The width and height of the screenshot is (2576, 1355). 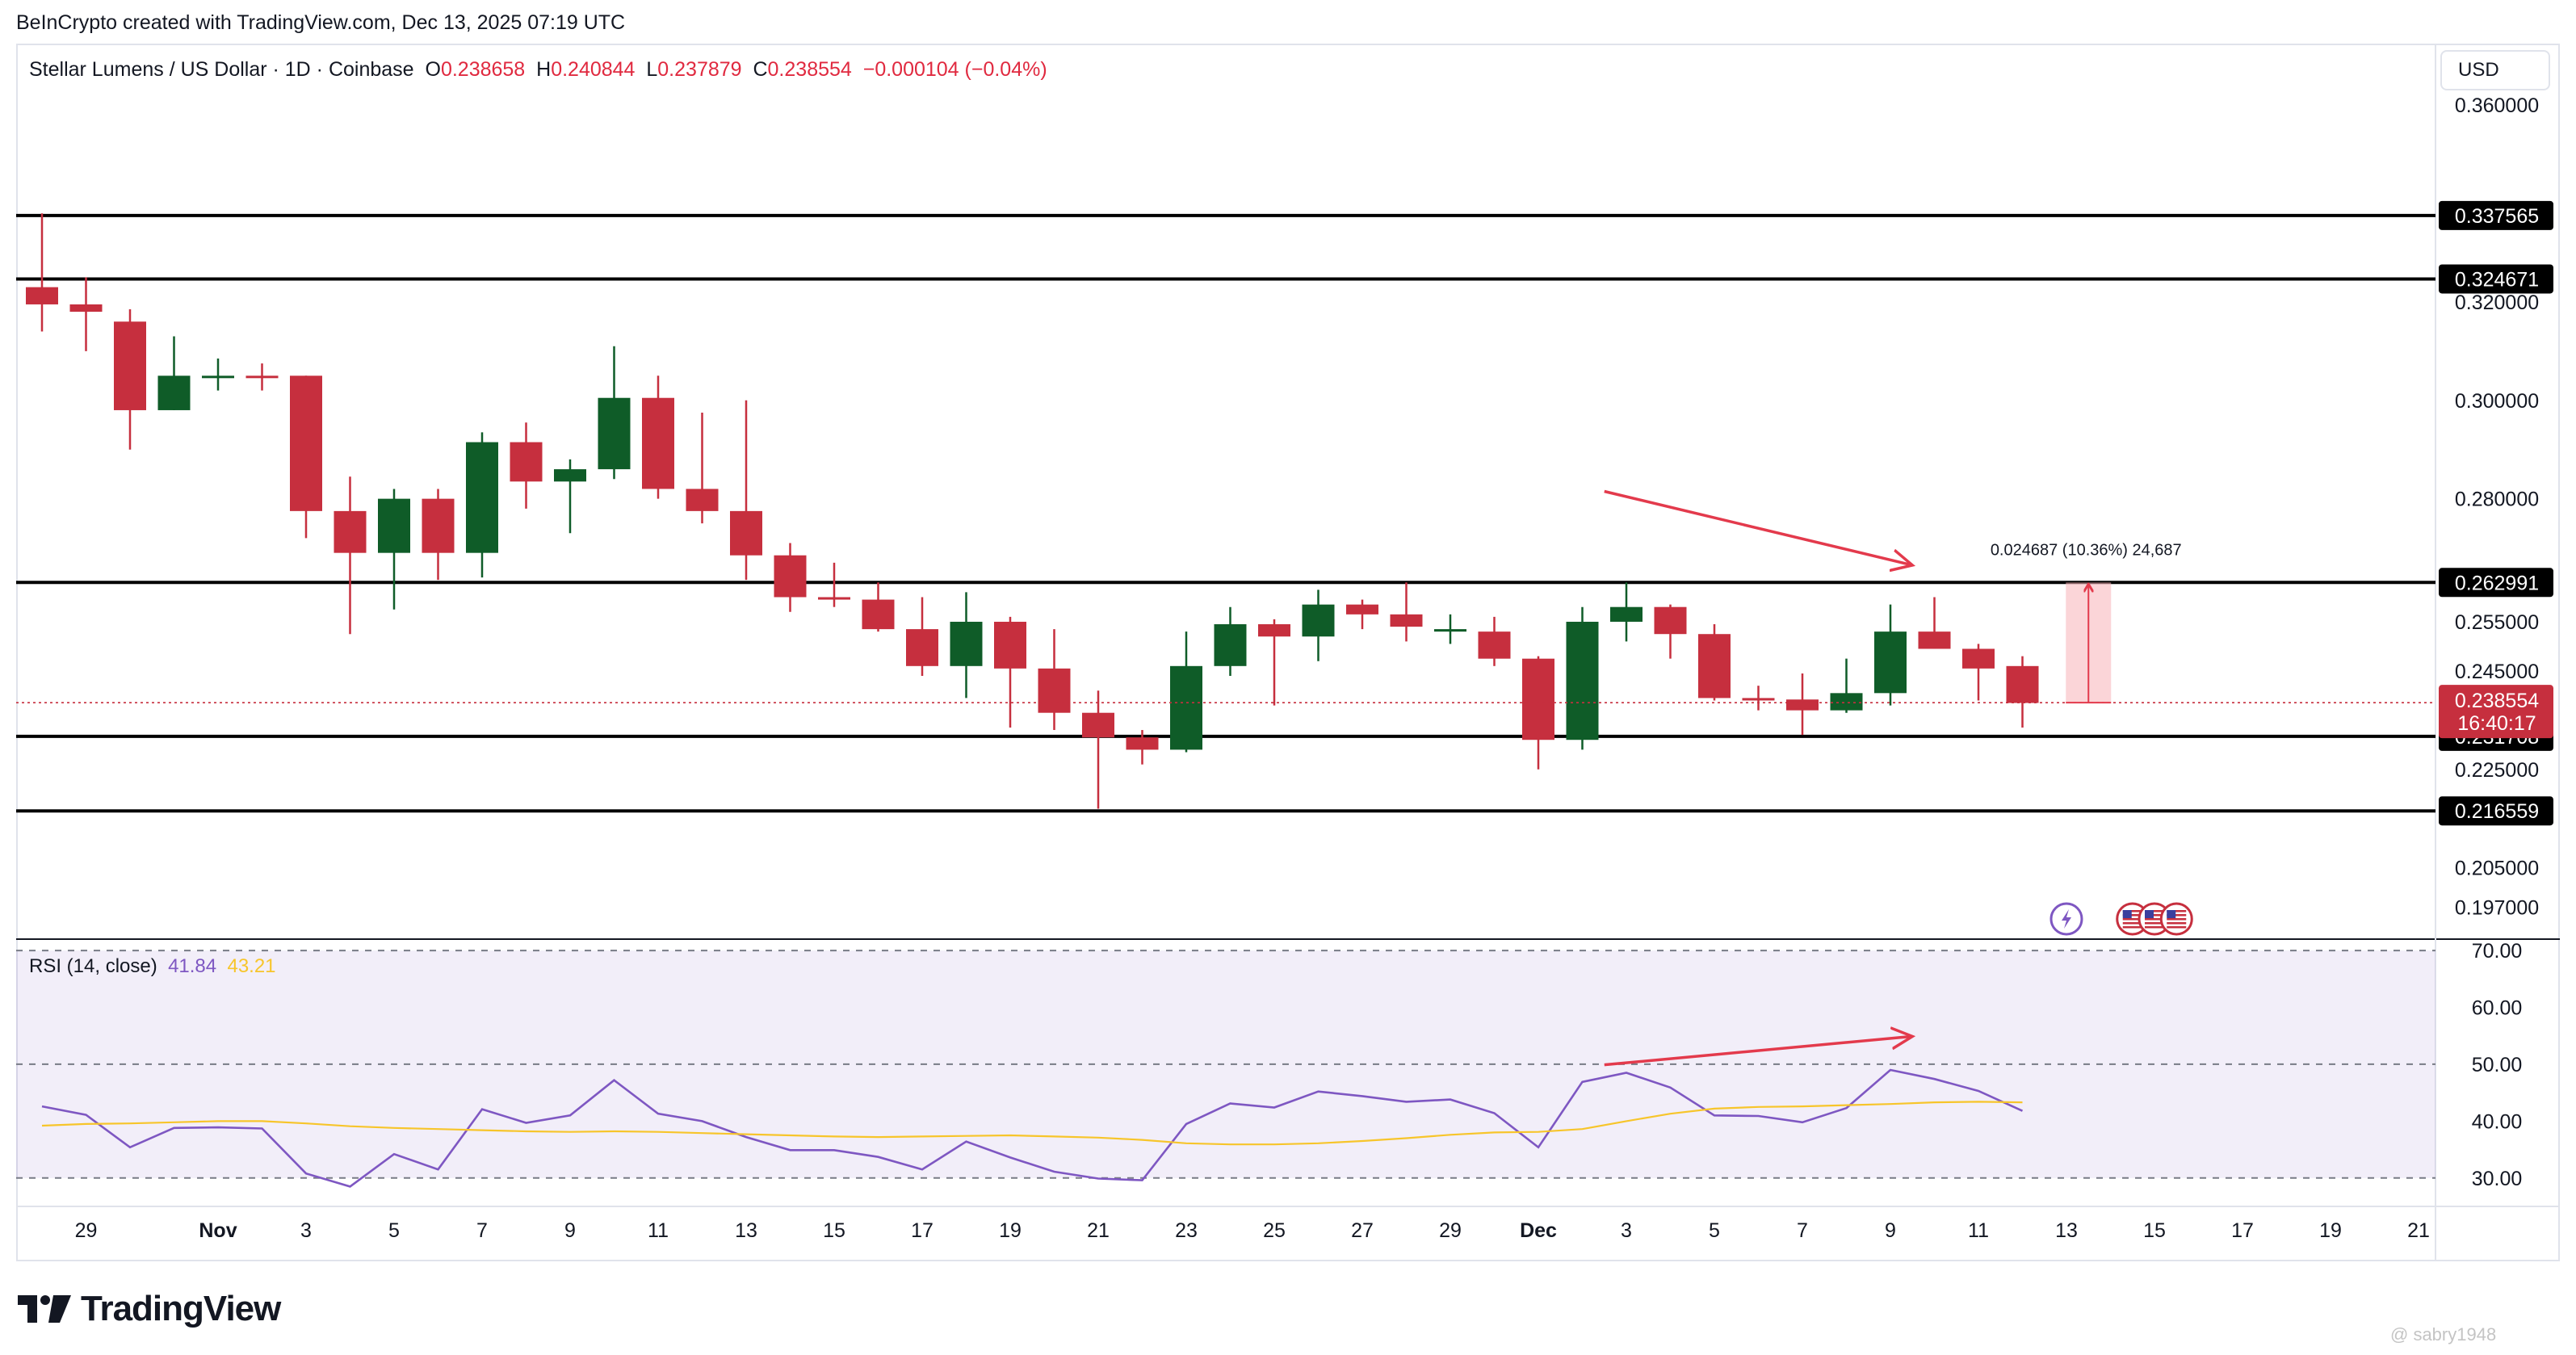 What do you see at coordinates (2497, 1179) in the screenshot?
I see `rsi-axis-tick-label: 30.00` at bounding box center [2497, 1179].